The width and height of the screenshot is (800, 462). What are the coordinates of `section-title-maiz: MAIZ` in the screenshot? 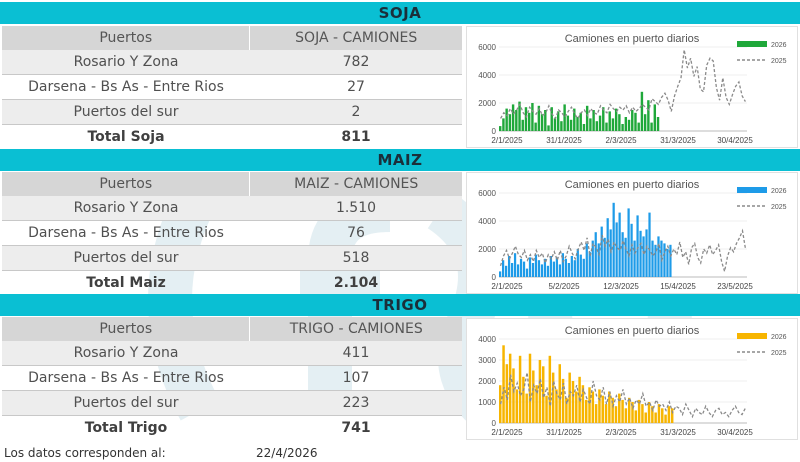 It's located at (400, 160).